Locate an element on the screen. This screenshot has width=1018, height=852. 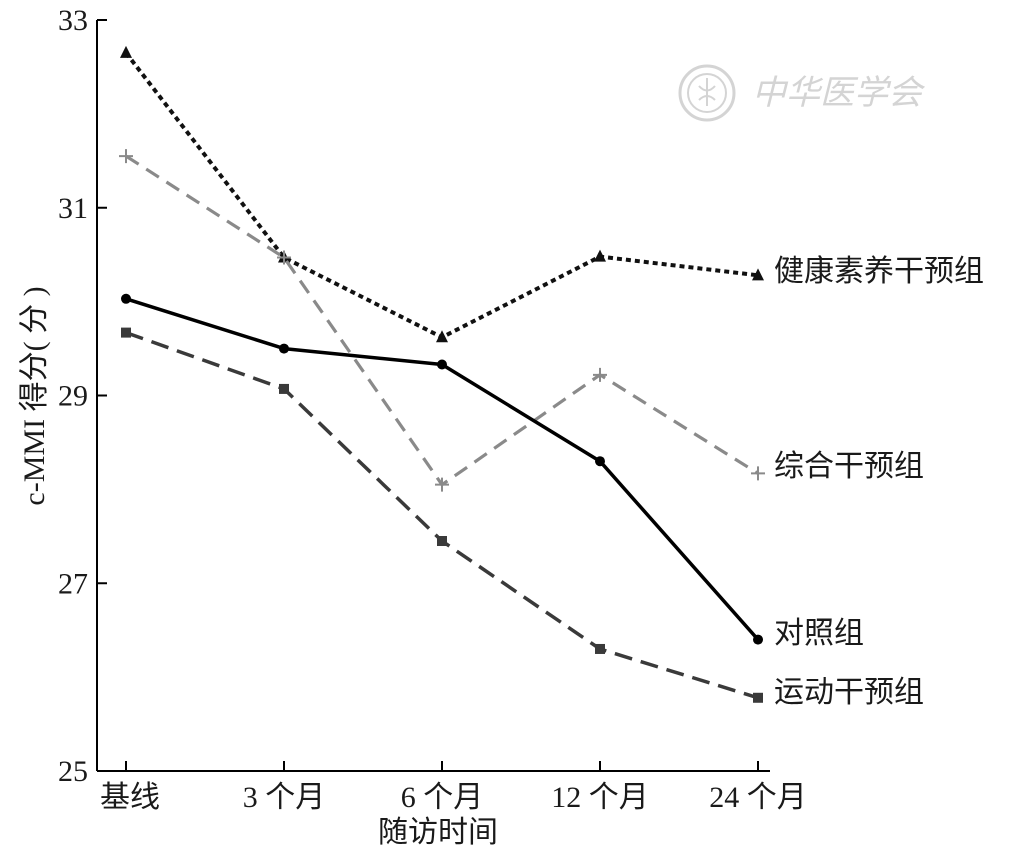
y-tick-label: 25 is located at coordinates (73, 771).